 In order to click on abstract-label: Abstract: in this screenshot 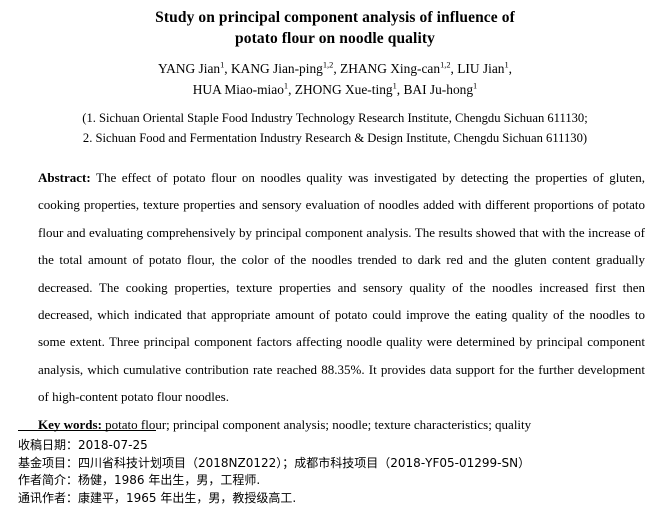, I will do `click(64, 177)`.